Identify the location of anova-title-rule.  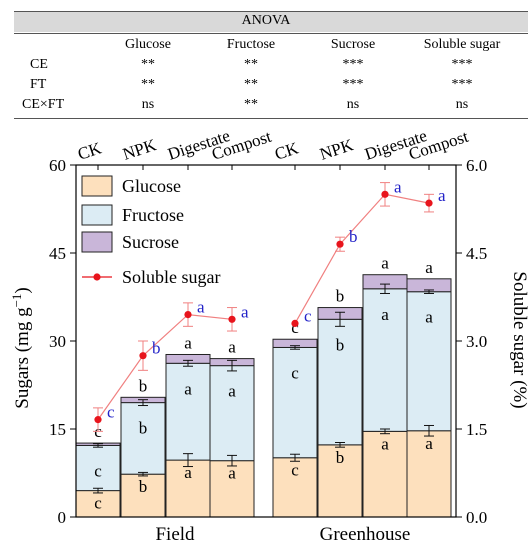
(271, 33).